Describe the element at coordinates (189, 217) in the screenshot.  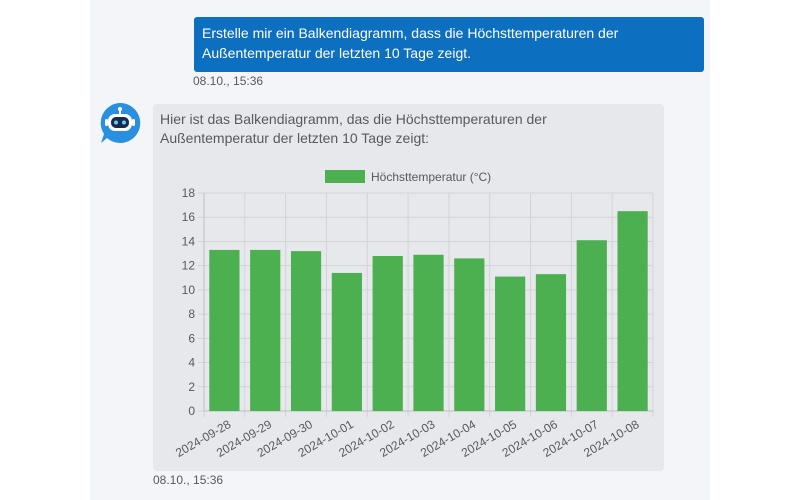
I see `y-tick-label: 16` at that location.